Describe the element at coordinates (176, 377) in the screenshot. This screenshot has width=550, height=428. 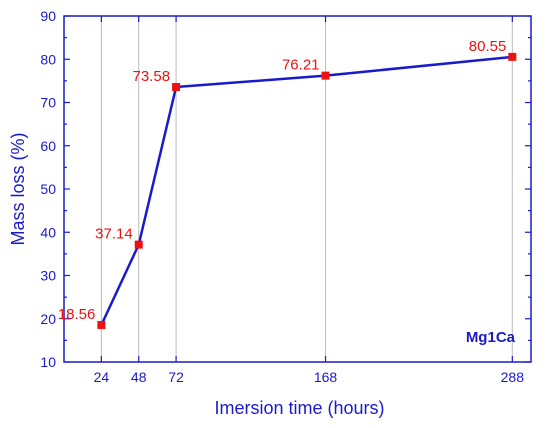
I see `x-tick-label-72: 72` at that location.